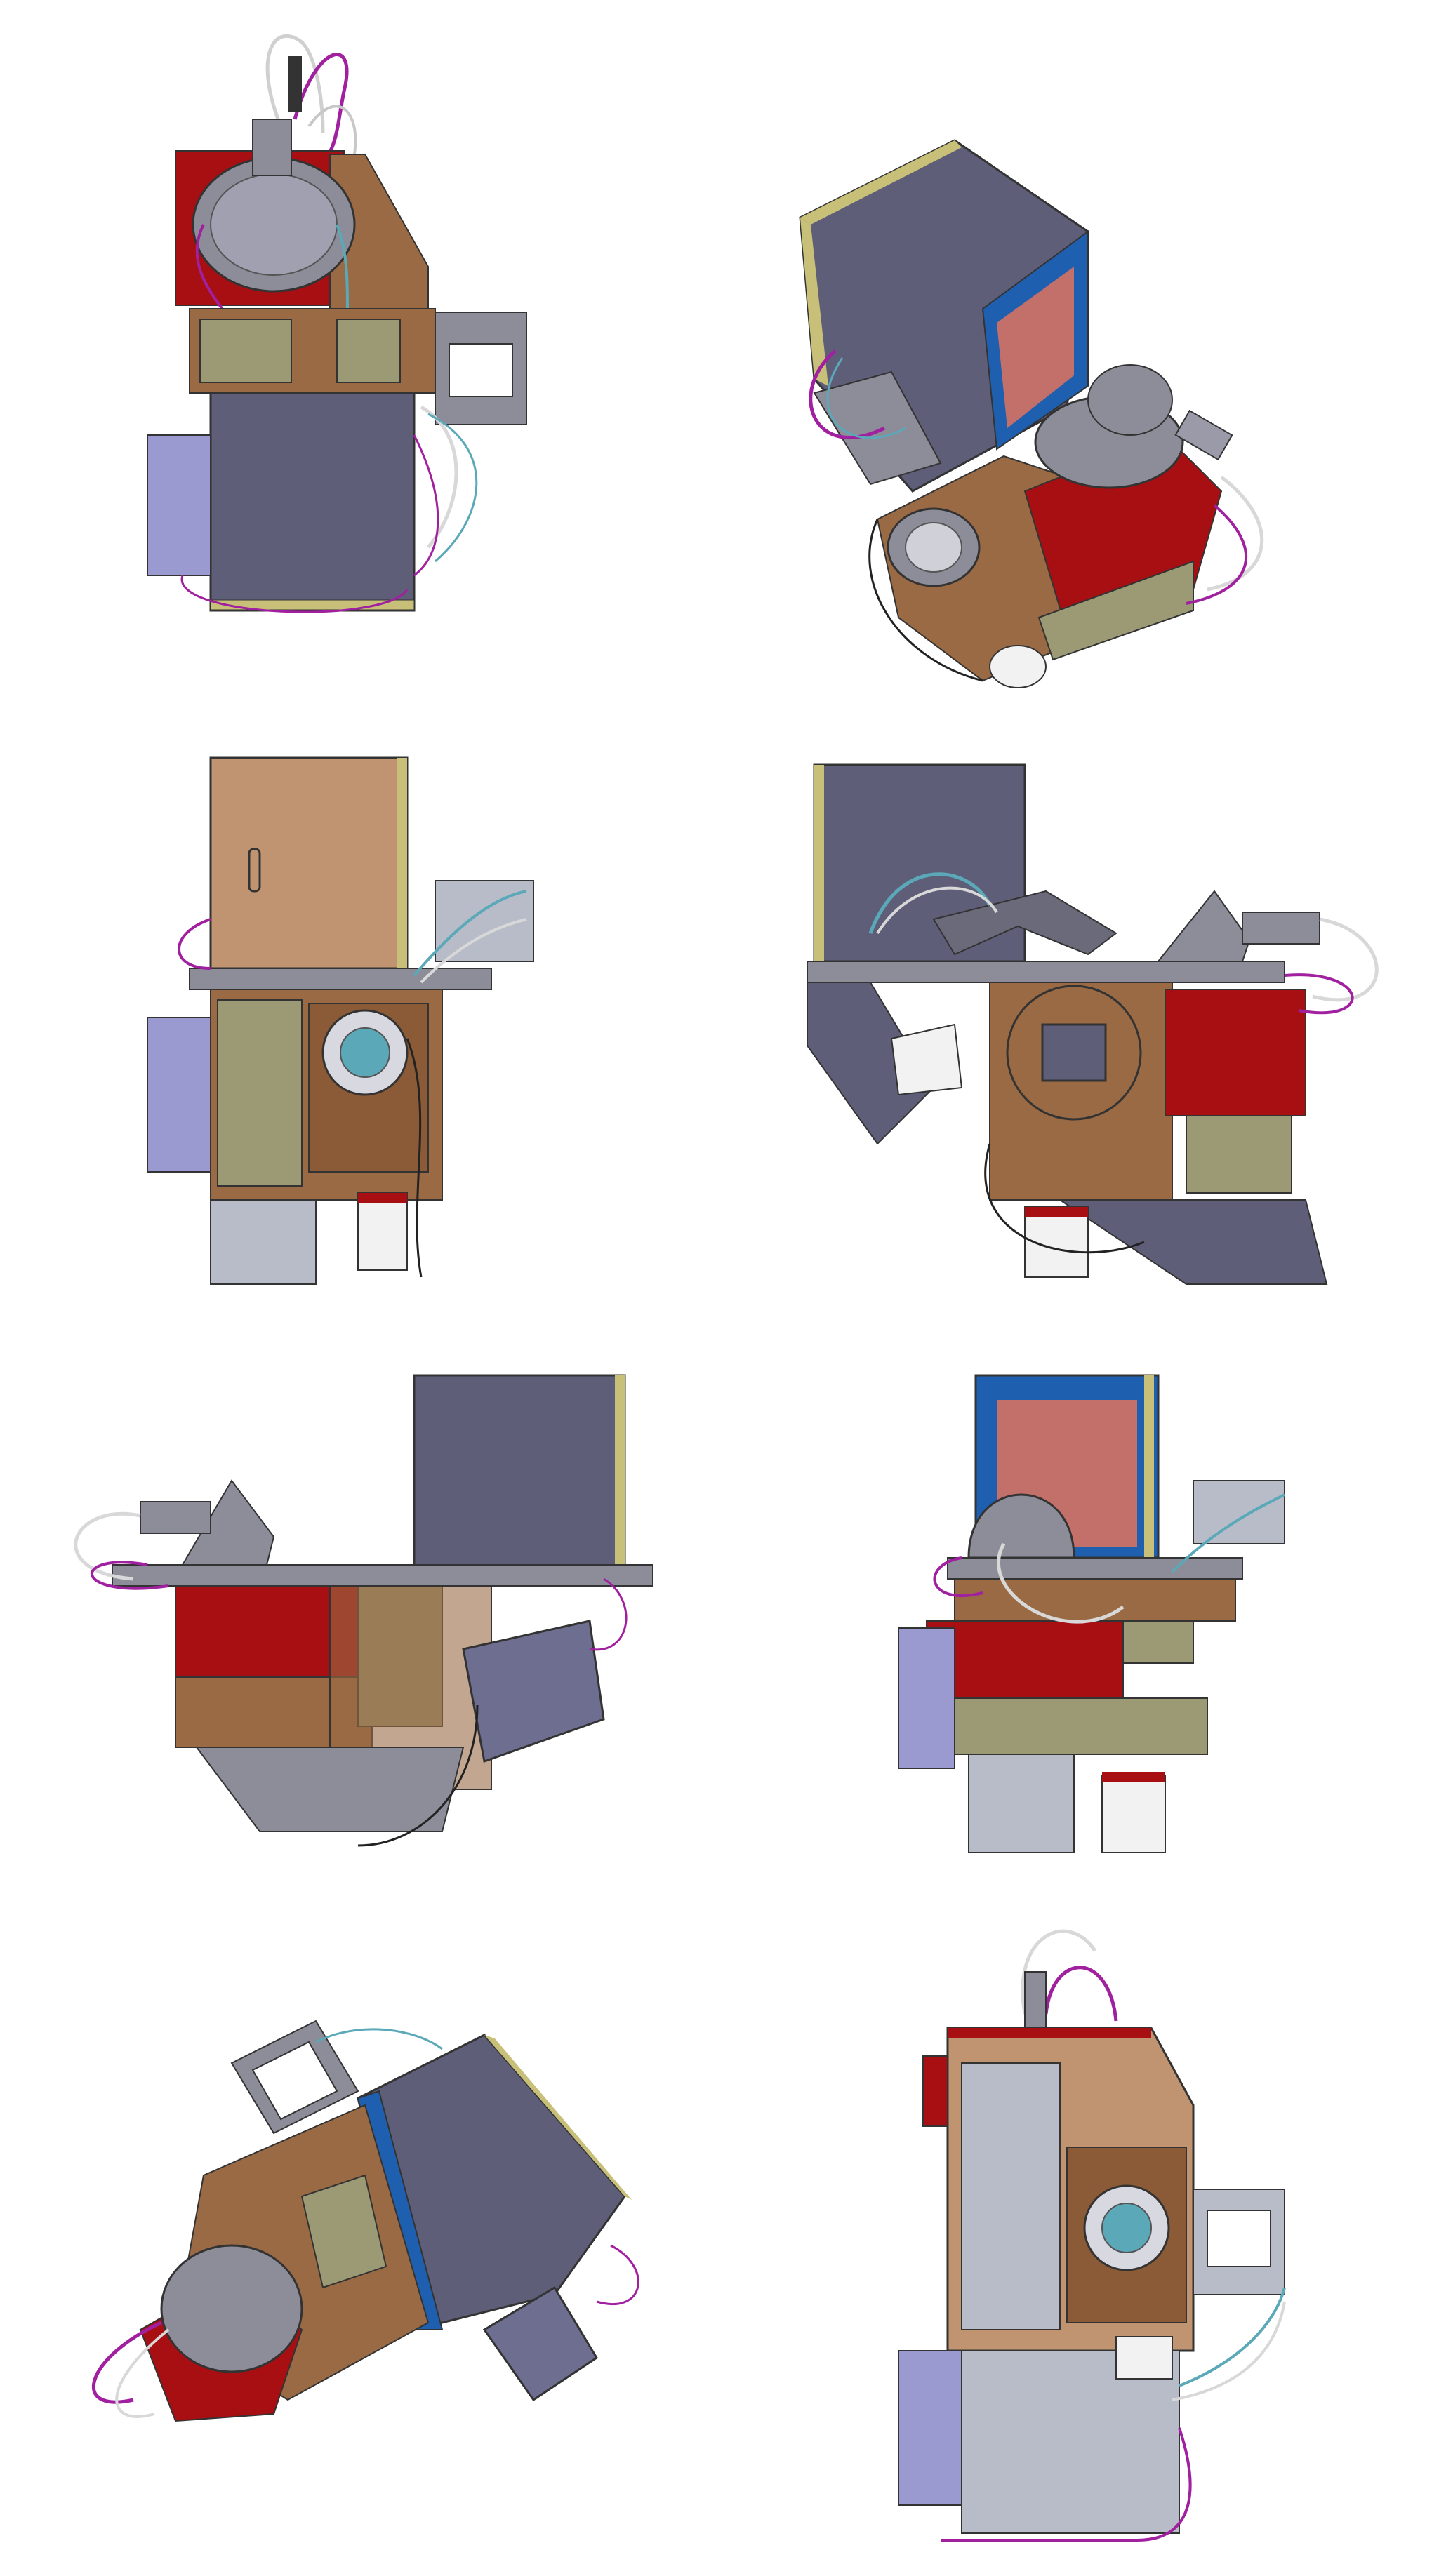 The image size is (1446, 2576). I want to click on tan-enclosure, so click(309, 863).